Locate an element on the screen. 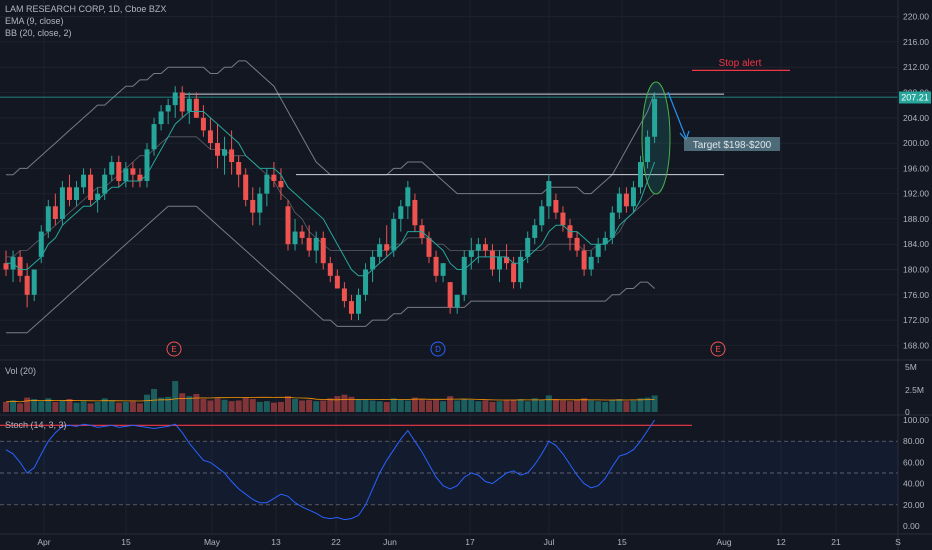 The height and width of the screenshot is (550, 932). price-tick-label: 172.00 is located at coordinates (916, 320).